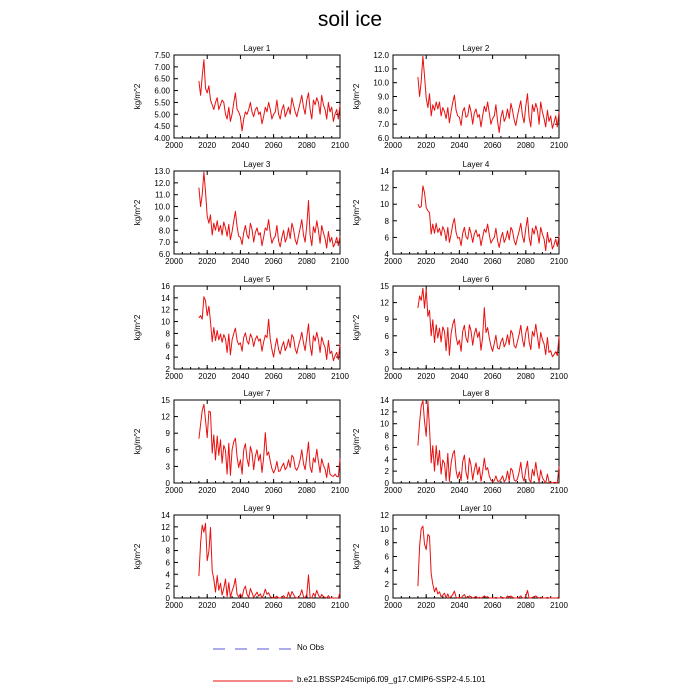 The width and height of the screenshot is (700, 700). I want to click on x-tick-label-layer-8: 2000, so click(393, 490).